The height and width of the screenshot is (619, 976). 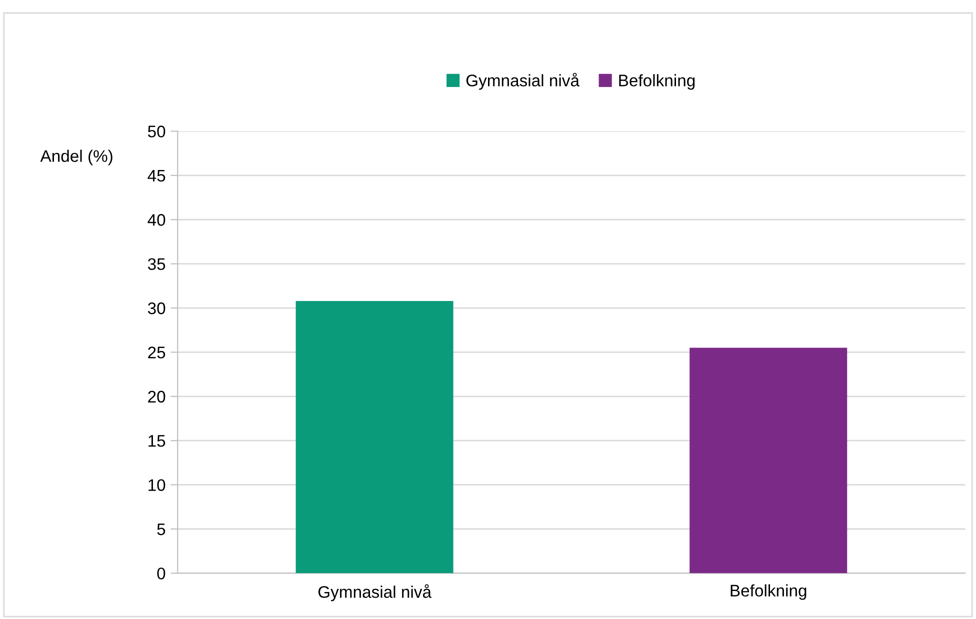 What do you see at coordinates (76, 158) in the screenshot?
I see `y-axis-title: Andel (%)` at bounding box center [76, 158].